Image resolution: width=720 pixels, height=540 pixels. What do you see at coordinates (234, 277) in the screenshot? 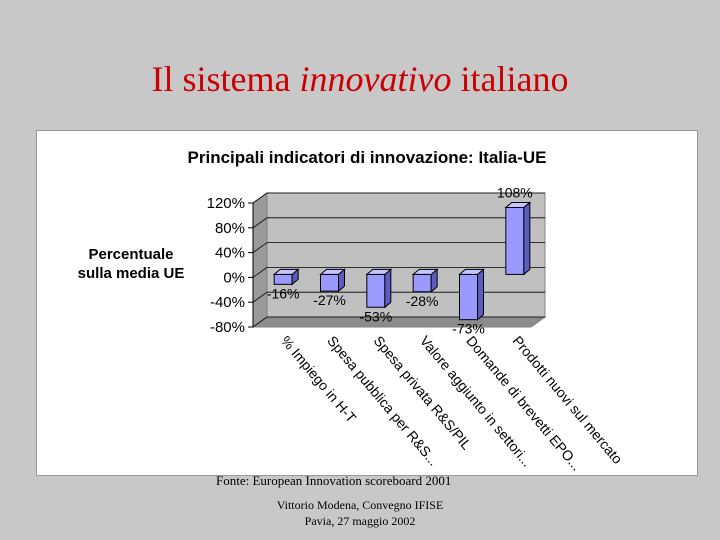
I see `y-tick-label: 0%` at bounding box center [234, 277].